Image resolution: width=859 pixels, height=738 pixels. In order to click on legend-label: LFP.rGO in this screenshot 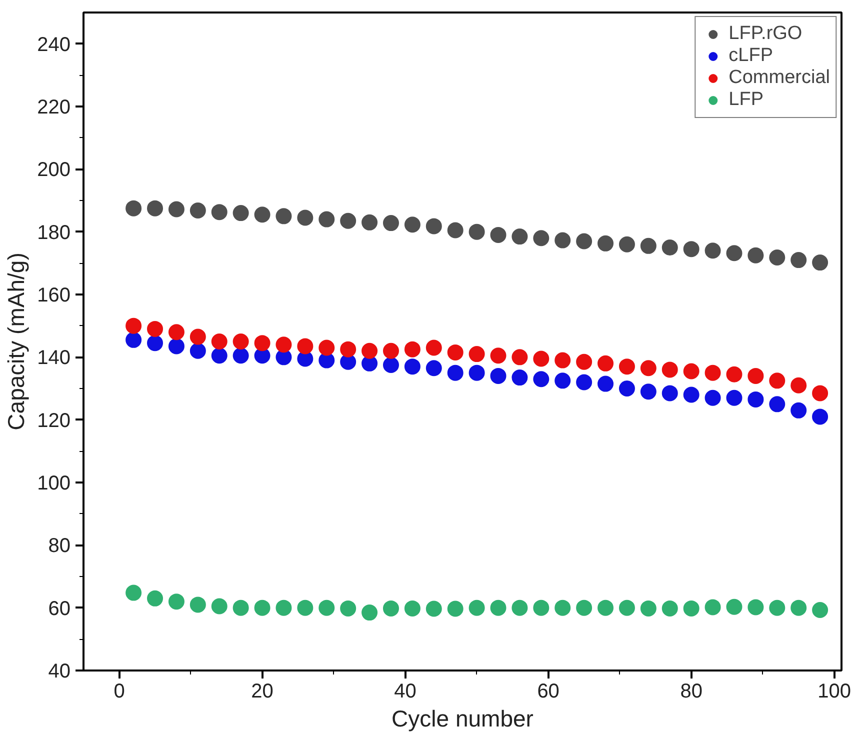, I will do `click(765, 34)`.